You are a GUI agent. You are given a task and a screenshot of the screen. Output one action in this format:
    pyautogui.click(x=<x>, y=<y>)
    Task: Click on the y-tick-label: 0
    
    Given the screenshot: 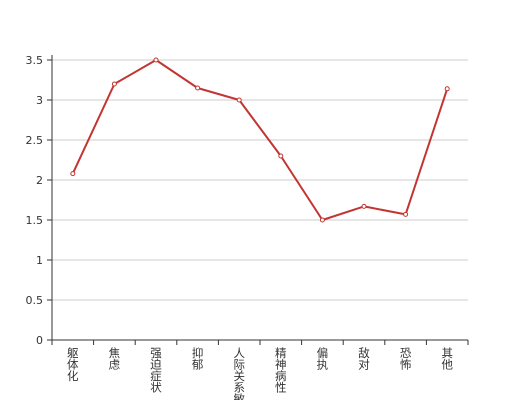 What is the action you would take?
    pyautogui.click(x=39, y=340)
    